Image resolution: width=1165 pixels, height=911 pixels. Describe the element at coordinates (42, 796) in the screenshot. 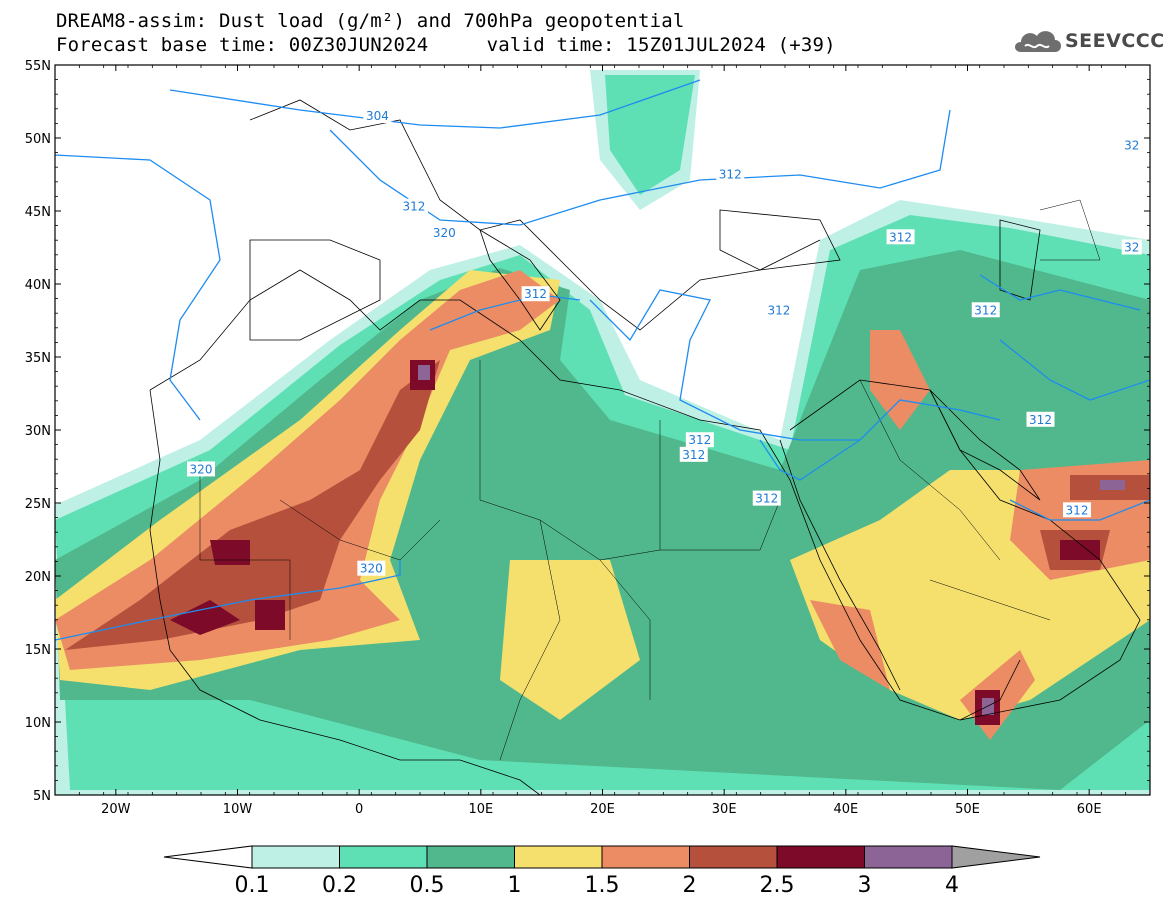

I see `lat-label: 5N` at that location.